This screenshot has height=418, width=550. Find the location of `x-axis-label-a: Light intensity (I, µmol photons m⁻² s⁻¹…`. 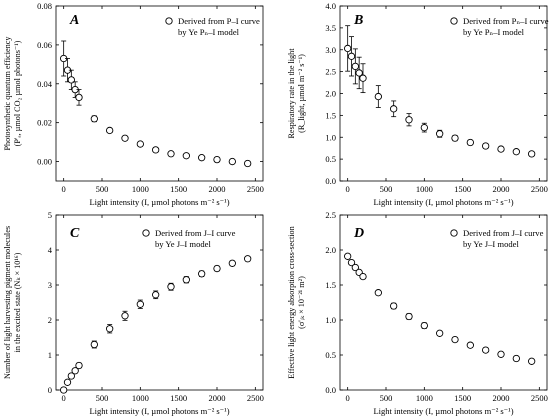

x-axis-label-a: Light intensity (I, µmol photons m⁻² s⁻¹… is located at coordinates (159, 202).